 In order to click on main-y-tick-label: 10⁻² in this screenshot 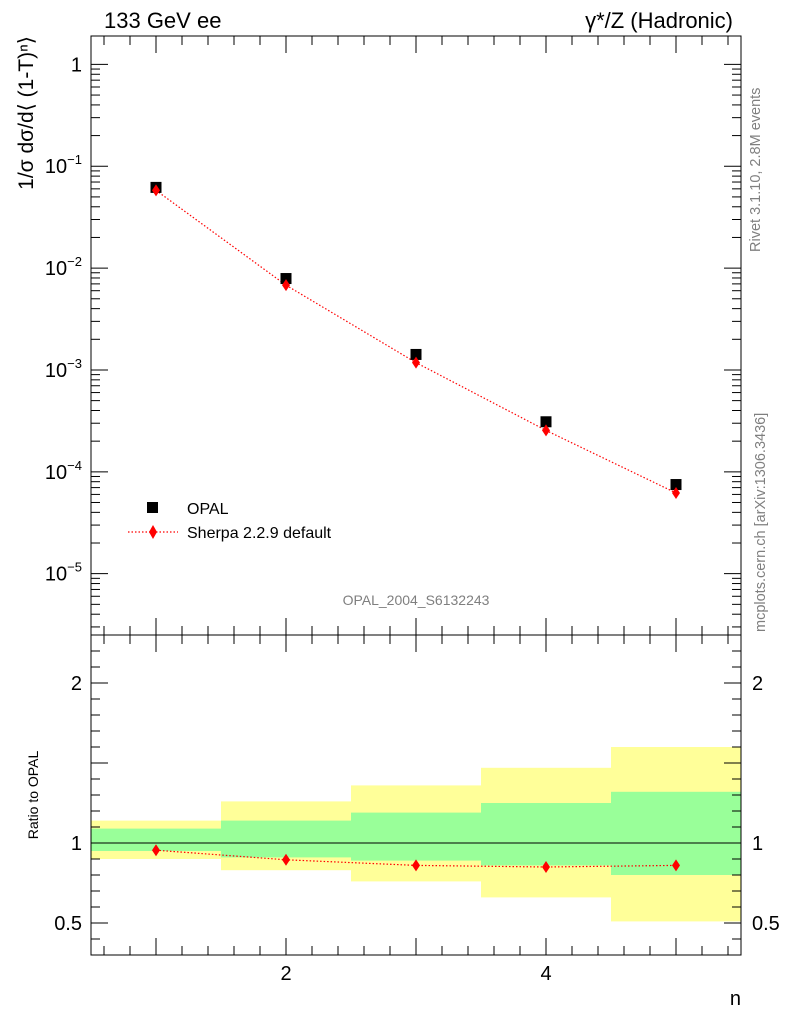, I will do `click(63, 267)`.